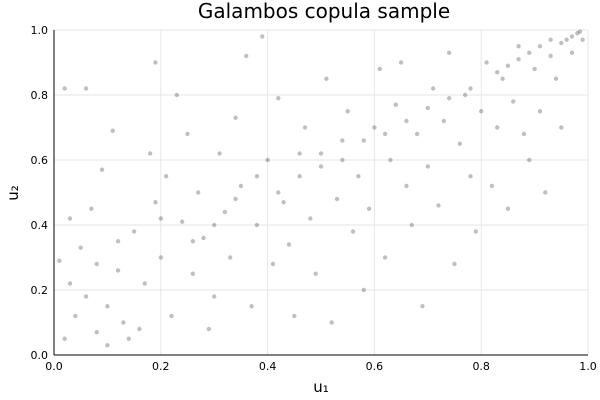  What do you see at coordinates (481, 366) in the screenshot?
I see `x-tick-label: 0.8` at bounding box center [481, 366].